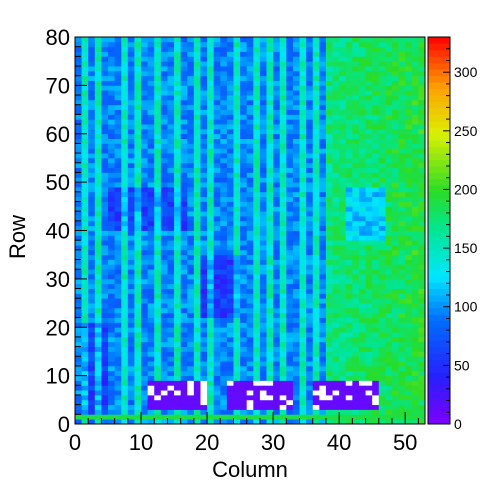  I want to click on colorbar-swatch, so click(439, 182).